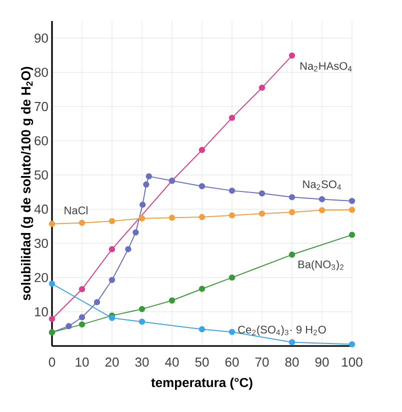 This screenshot has width=402, height=412. What do you see at coordinates (82, 362) in the screenshot?
I see `x-tick-label: 10` at bounding box center [82, 362].